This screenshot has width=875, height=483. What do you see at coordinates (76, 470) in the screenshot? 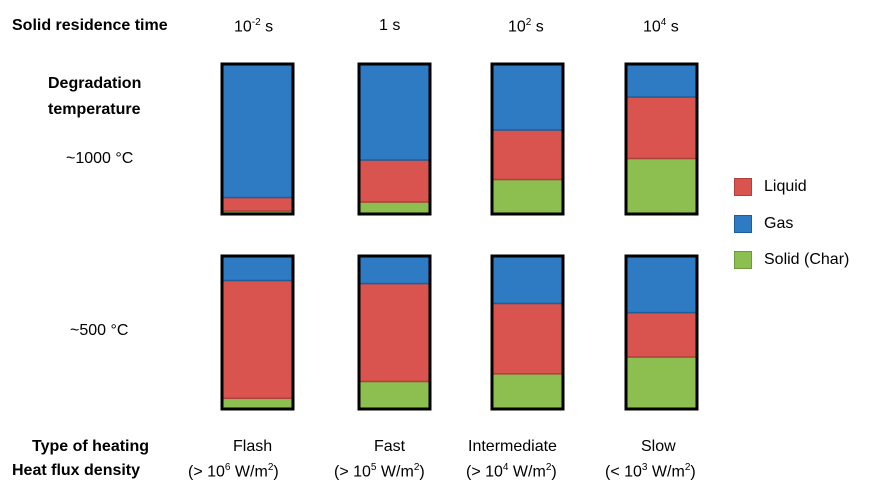
I see `heat-flux-label: Heat flux density` at bounding box center [76, 470].